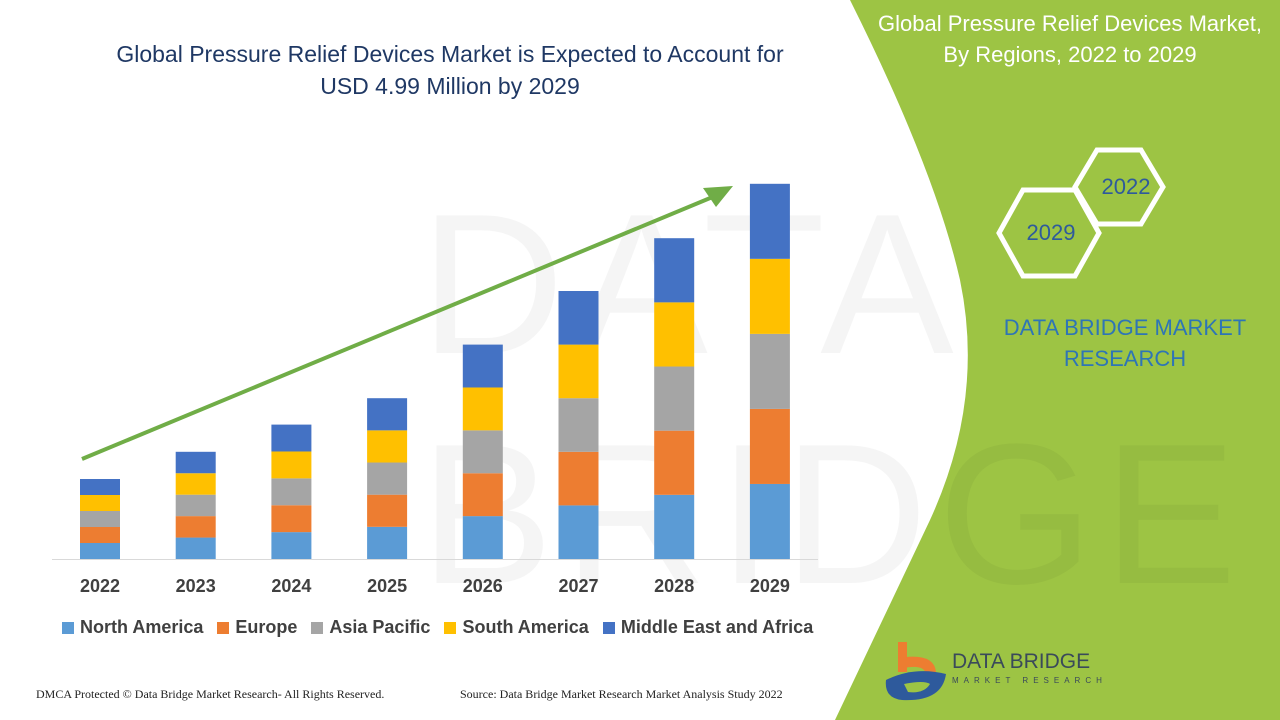  What do you see at coordinates (100, 586) in the screenshot?
I see `x-tick-label-2022: 2022` at bounding box center [100, 586].